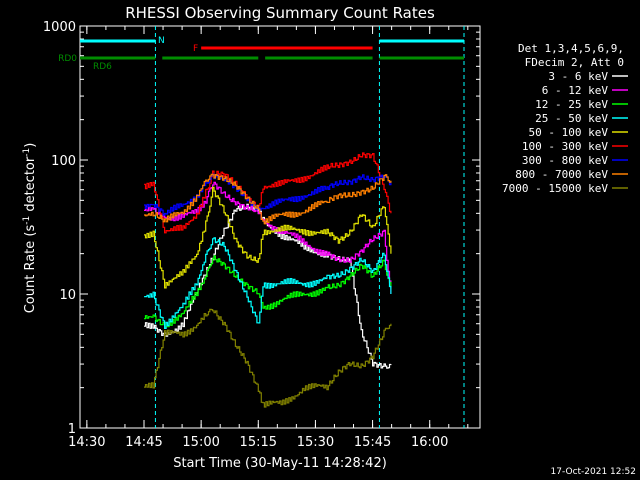 Image resolution: width=640 pixels, height=480 pixels. What do you see at coordinates (280, 13) in the screenshot?
I see `chart-title: RHESSI Observing Summary Count Rates` at bounding box center [280, 13].